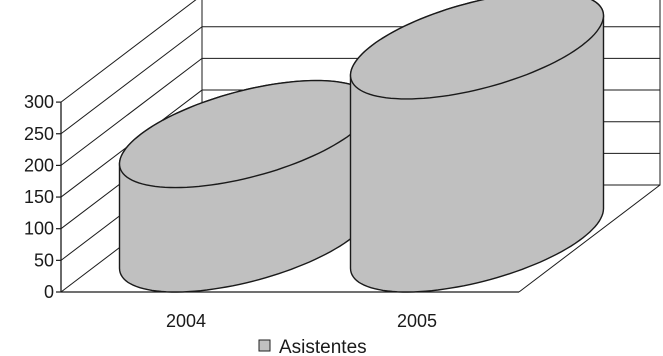  I want to click on y-tick-label: 0, so click(49, 292).